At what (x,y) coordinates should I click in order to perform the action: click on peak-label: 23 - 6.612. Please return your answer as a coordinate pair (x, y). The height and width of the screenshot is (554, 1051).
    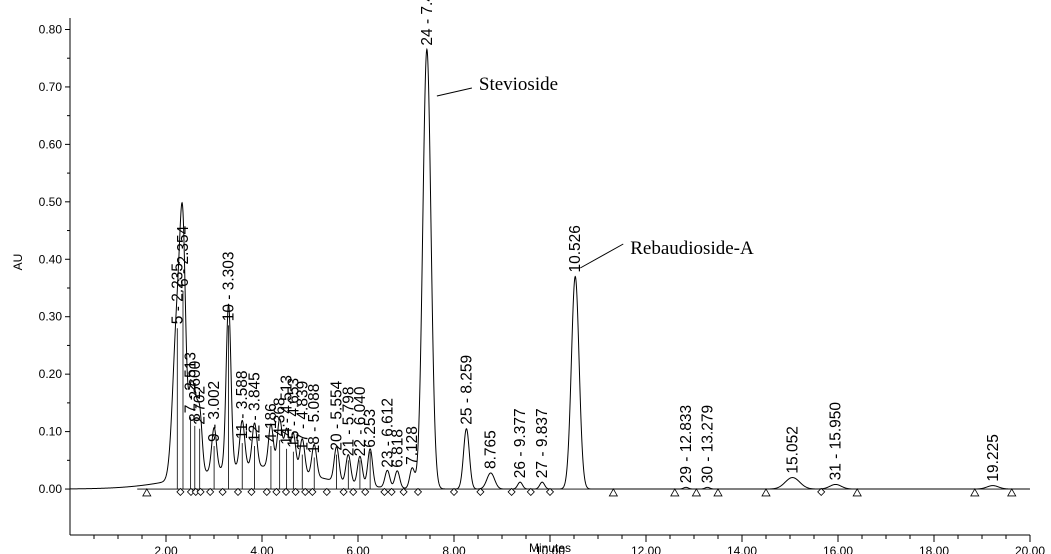
    Looking at the image, I should click on (387, 433).